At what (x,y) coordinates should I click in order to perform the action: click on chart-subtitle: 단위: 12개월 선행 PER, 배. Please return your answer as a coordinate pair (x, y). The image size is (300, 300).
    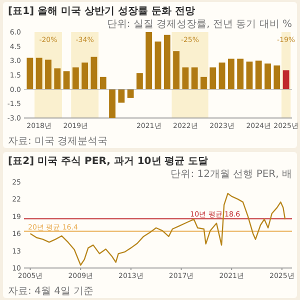
    Looking at the image, I should click on (231, 174).